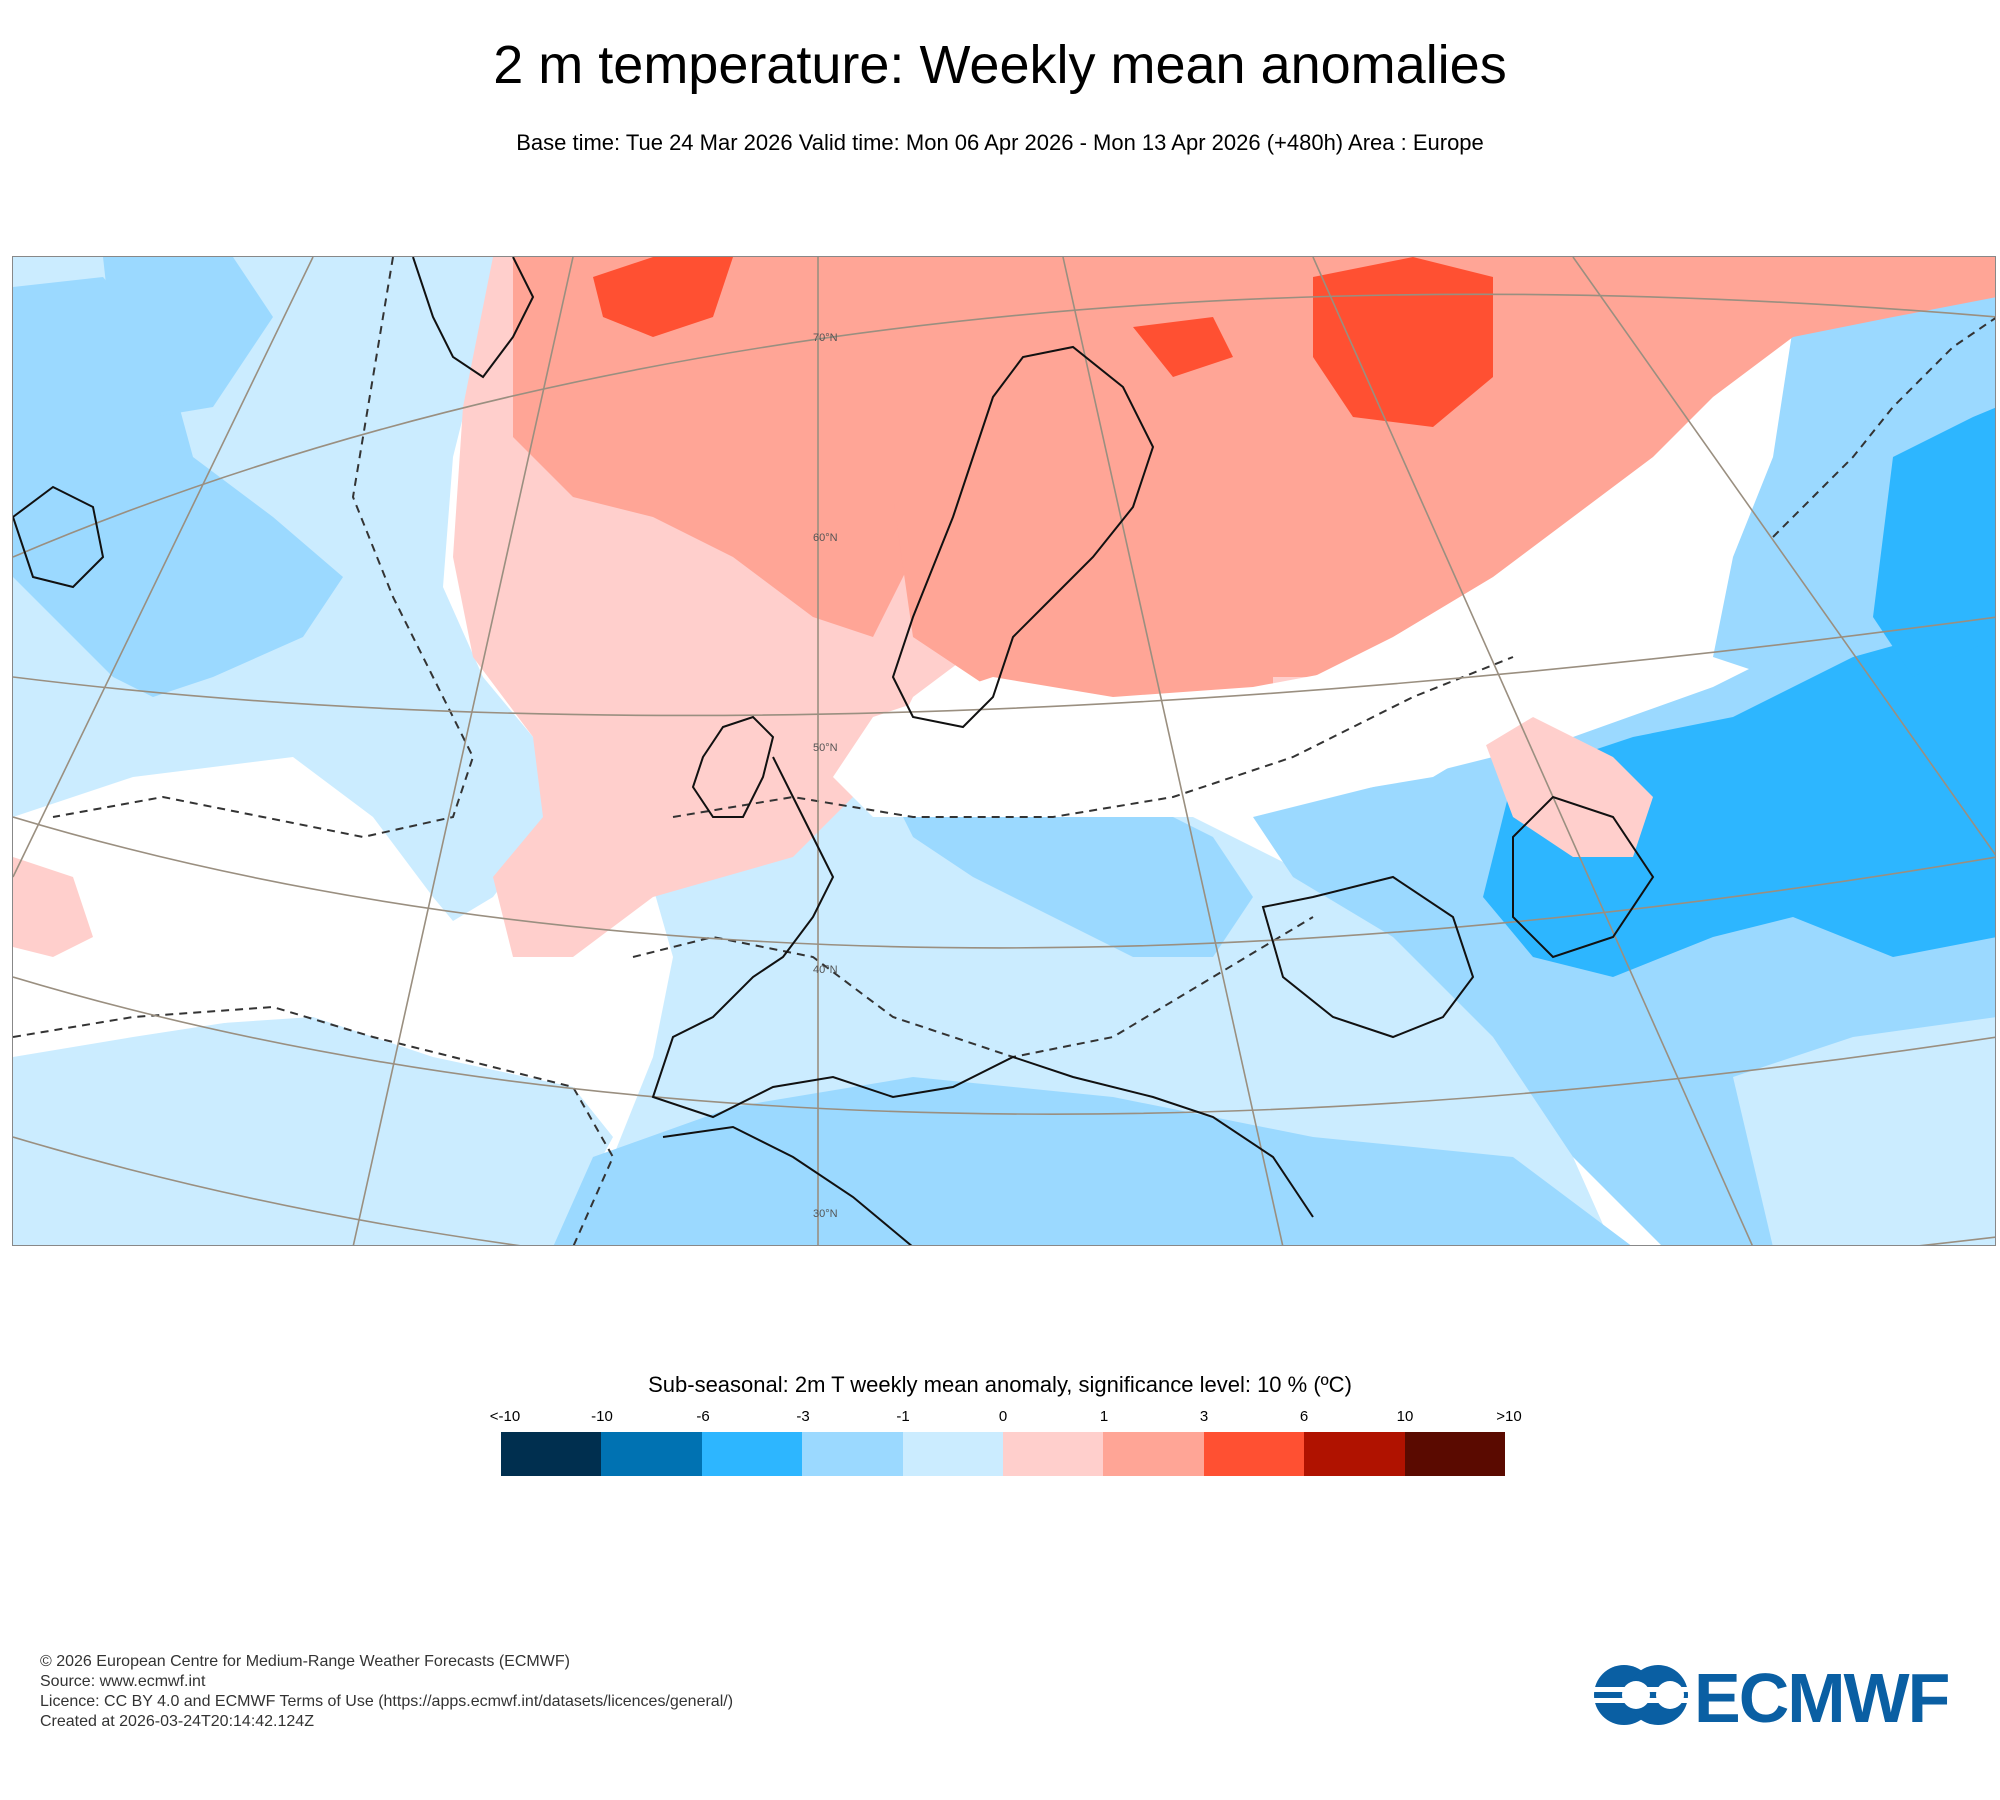 Image resolution: width=2000 pixels, height=1800 pixels. What do you see at coordinates (1104, 1416) in the screenshot?
I see `legend-tick: 1` at bounding box center [1104, 1416].